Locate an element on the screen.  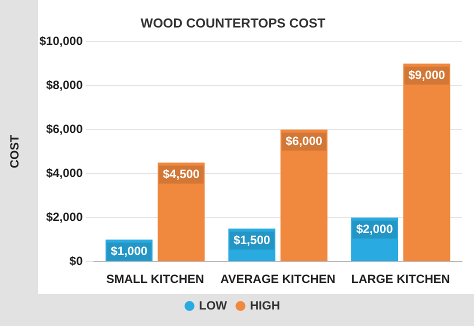
data-label: $2,000 is located at coordinates (375, 229).